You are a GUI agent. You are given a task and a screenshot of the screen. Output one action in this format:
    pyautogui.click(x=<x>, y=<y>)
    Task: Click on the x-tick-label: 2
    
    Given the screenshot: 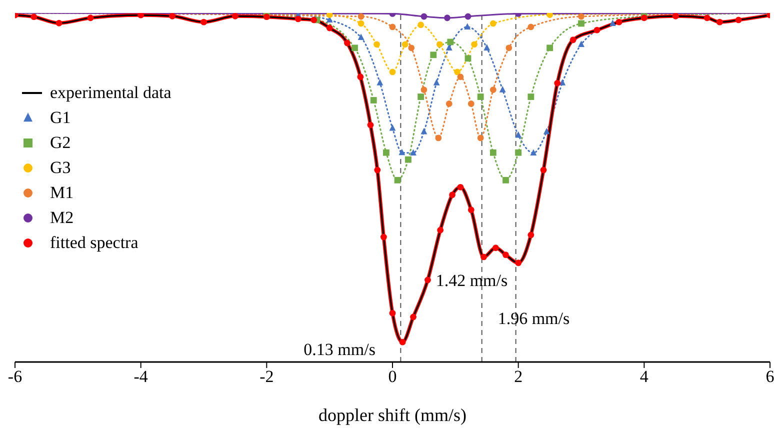 What is the action you would take?
    pyautogui.click(x=518, y=376)
    